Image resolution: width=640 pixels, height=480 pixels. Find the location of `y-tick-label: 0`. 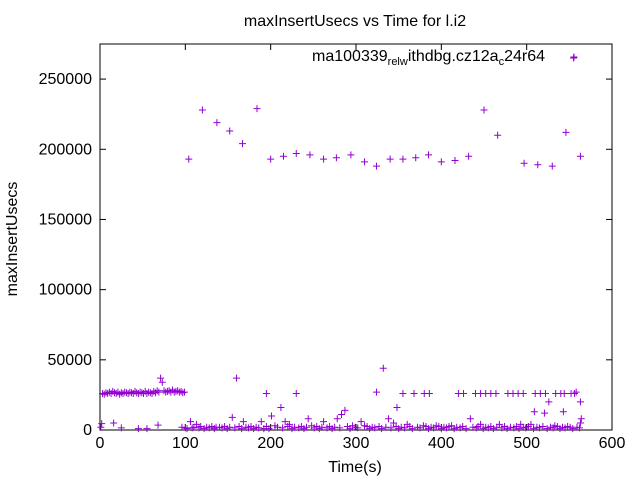

y-tick-label: 0 is located at coordinates (87, 430).